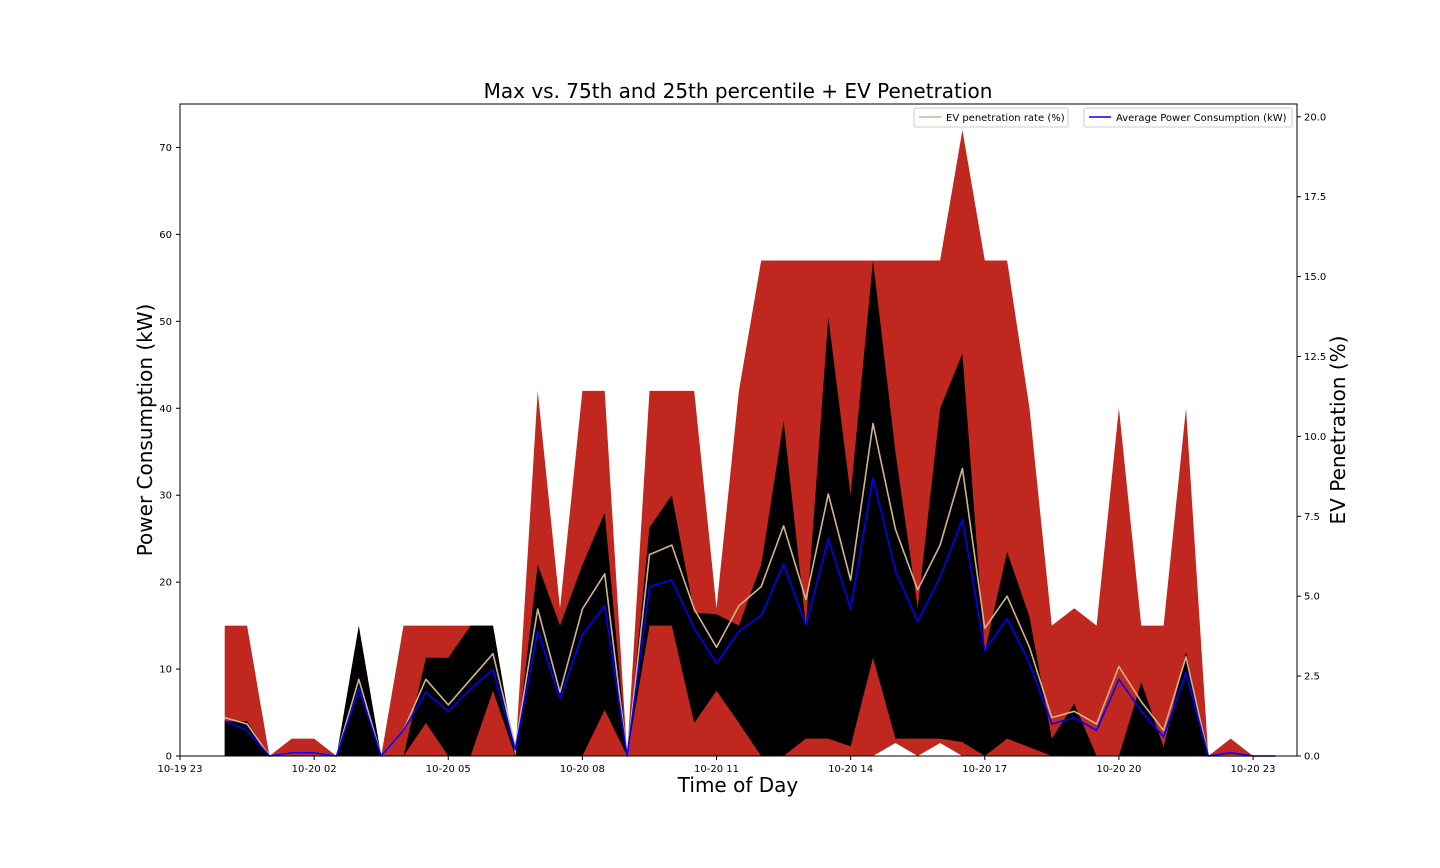 This screenshot has height=868, width=1440. I want to click on y-tick-label: 0, so click(169, 757).